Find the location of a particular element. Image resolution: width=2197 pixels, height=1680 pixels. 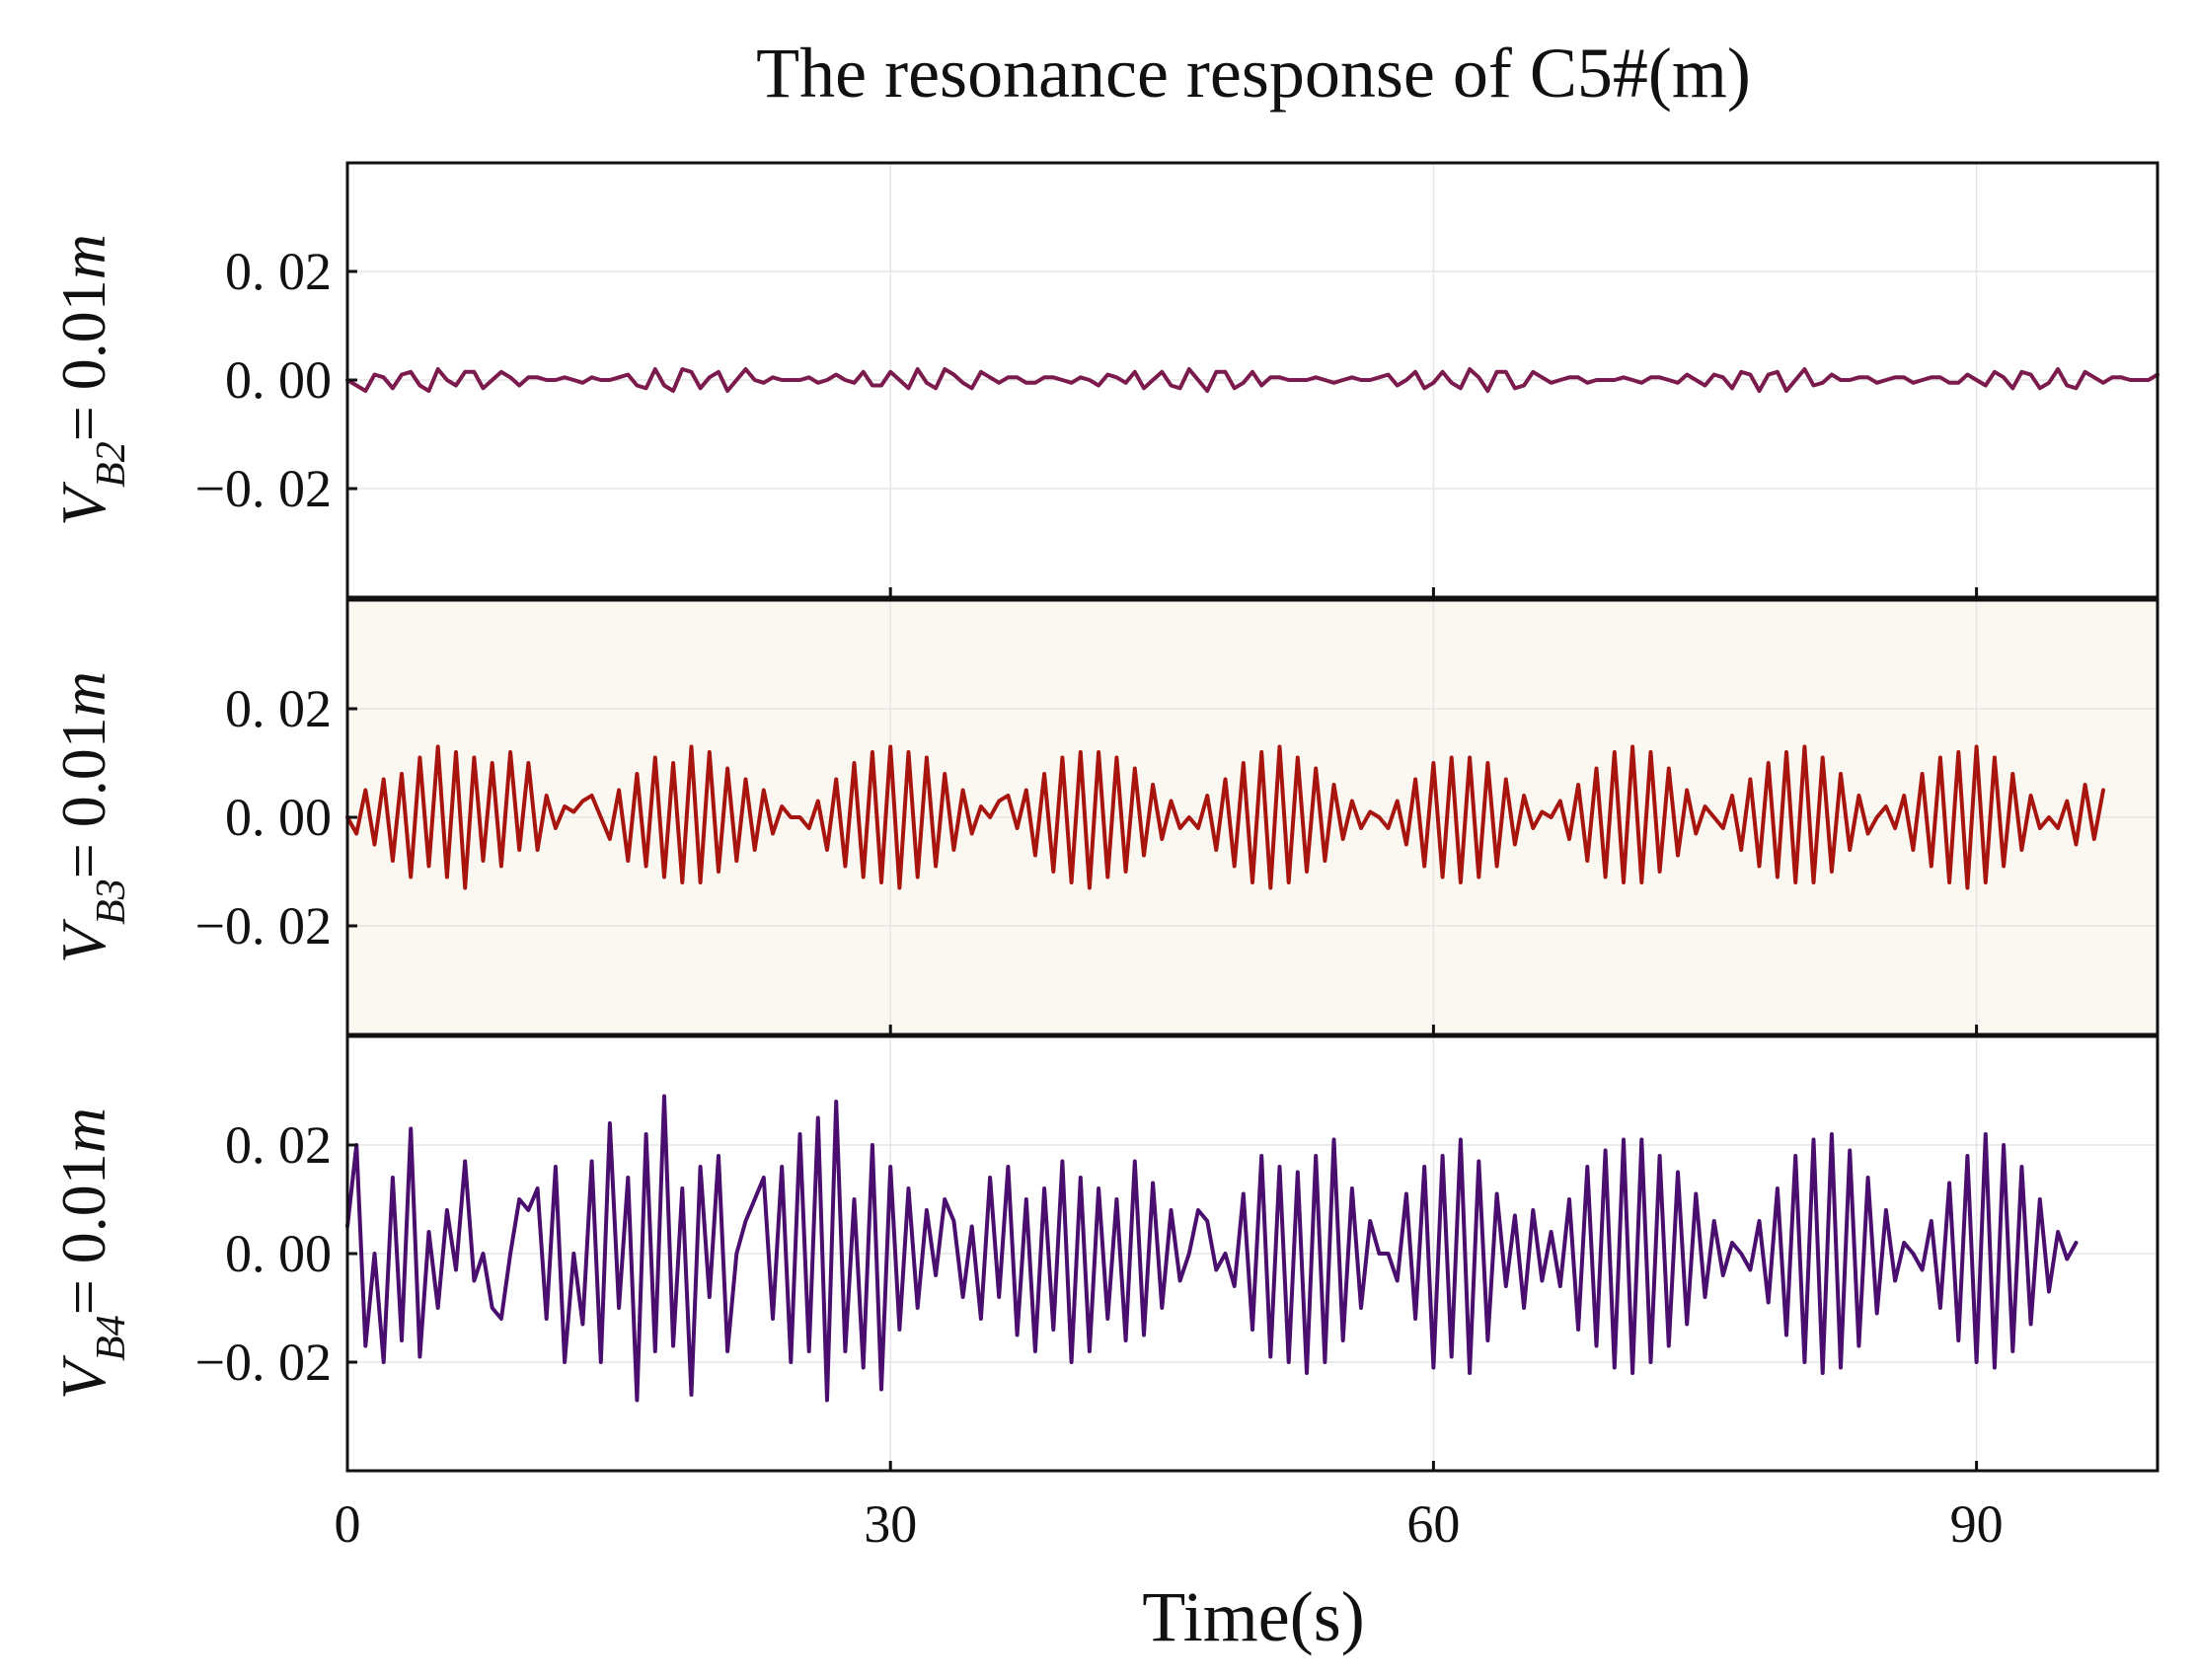

x-tick-label: 30 is located at coordinates (890, 1524).